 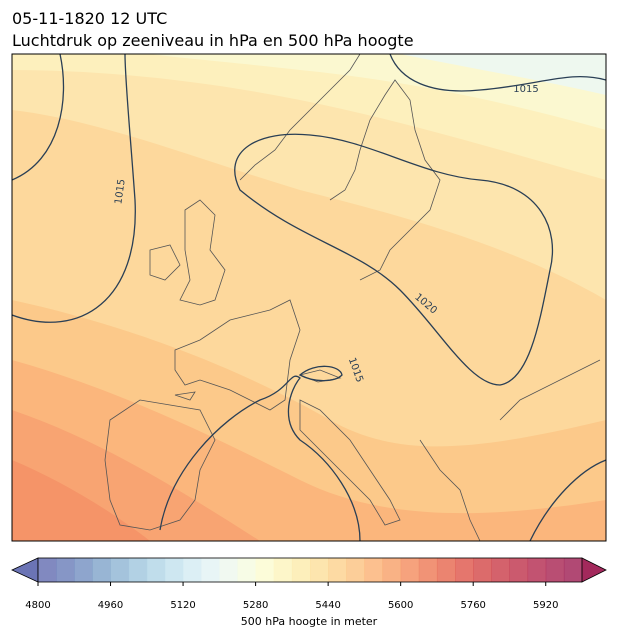 What do you see at coordinates (89, 18) in the screenshot?
I see `title-line: 05-11-1820 12 UTC` at bounding box center [89, 18].